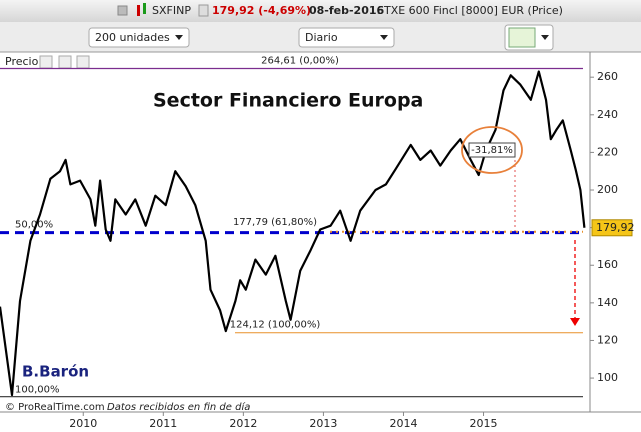 The width and height of the screenshot is (641, 432). Describe the element at coordinates (470, 10) in the screenshot. I see `instrument: STXE 600 Fincl [8000] EUR (Price)` at that location.